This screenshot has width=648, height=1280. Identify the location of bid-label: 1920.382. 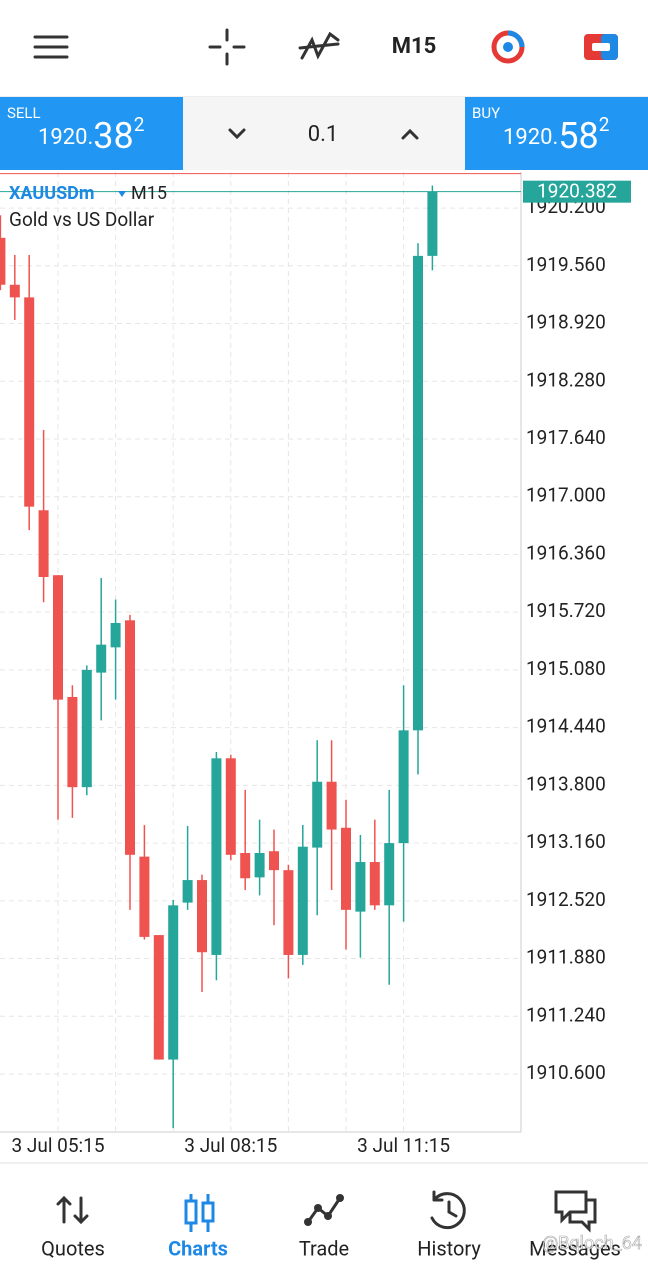
(577, 191).